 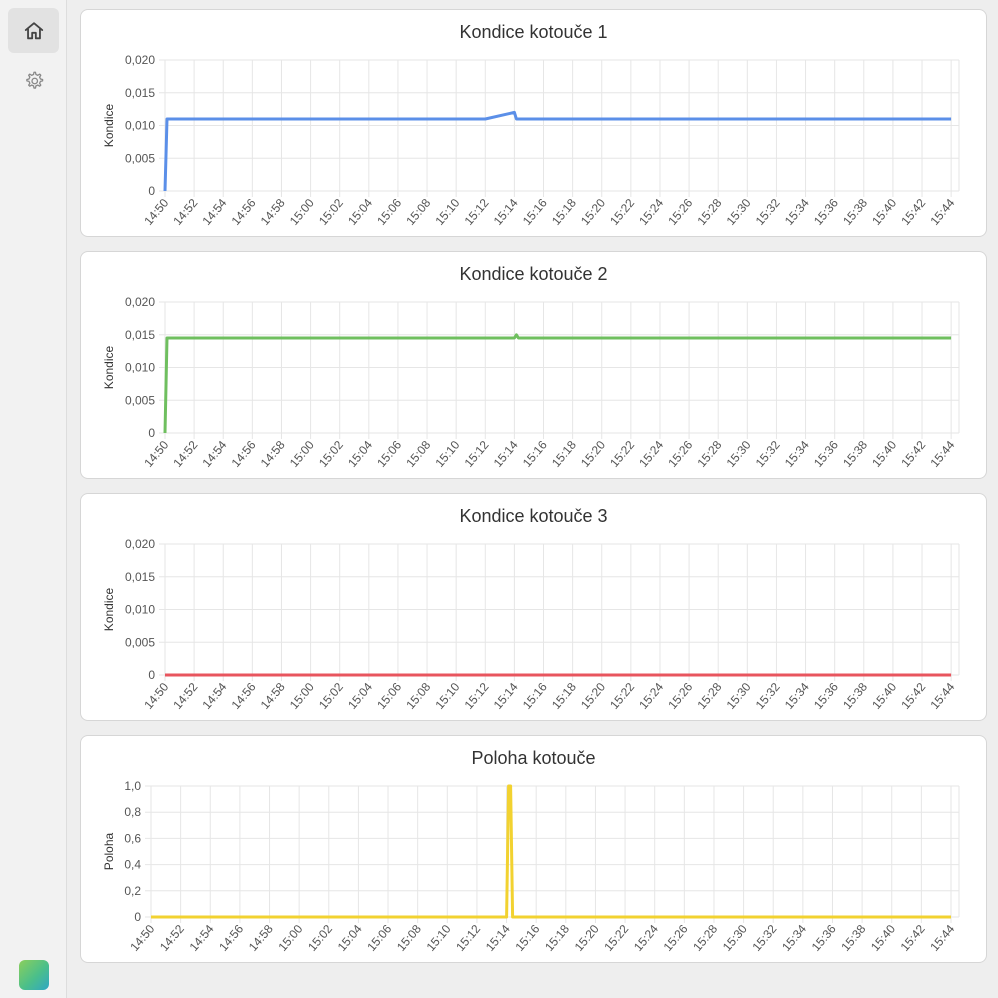 I want to click on y-tick-label: 0,020, so click(x=140, y=544).